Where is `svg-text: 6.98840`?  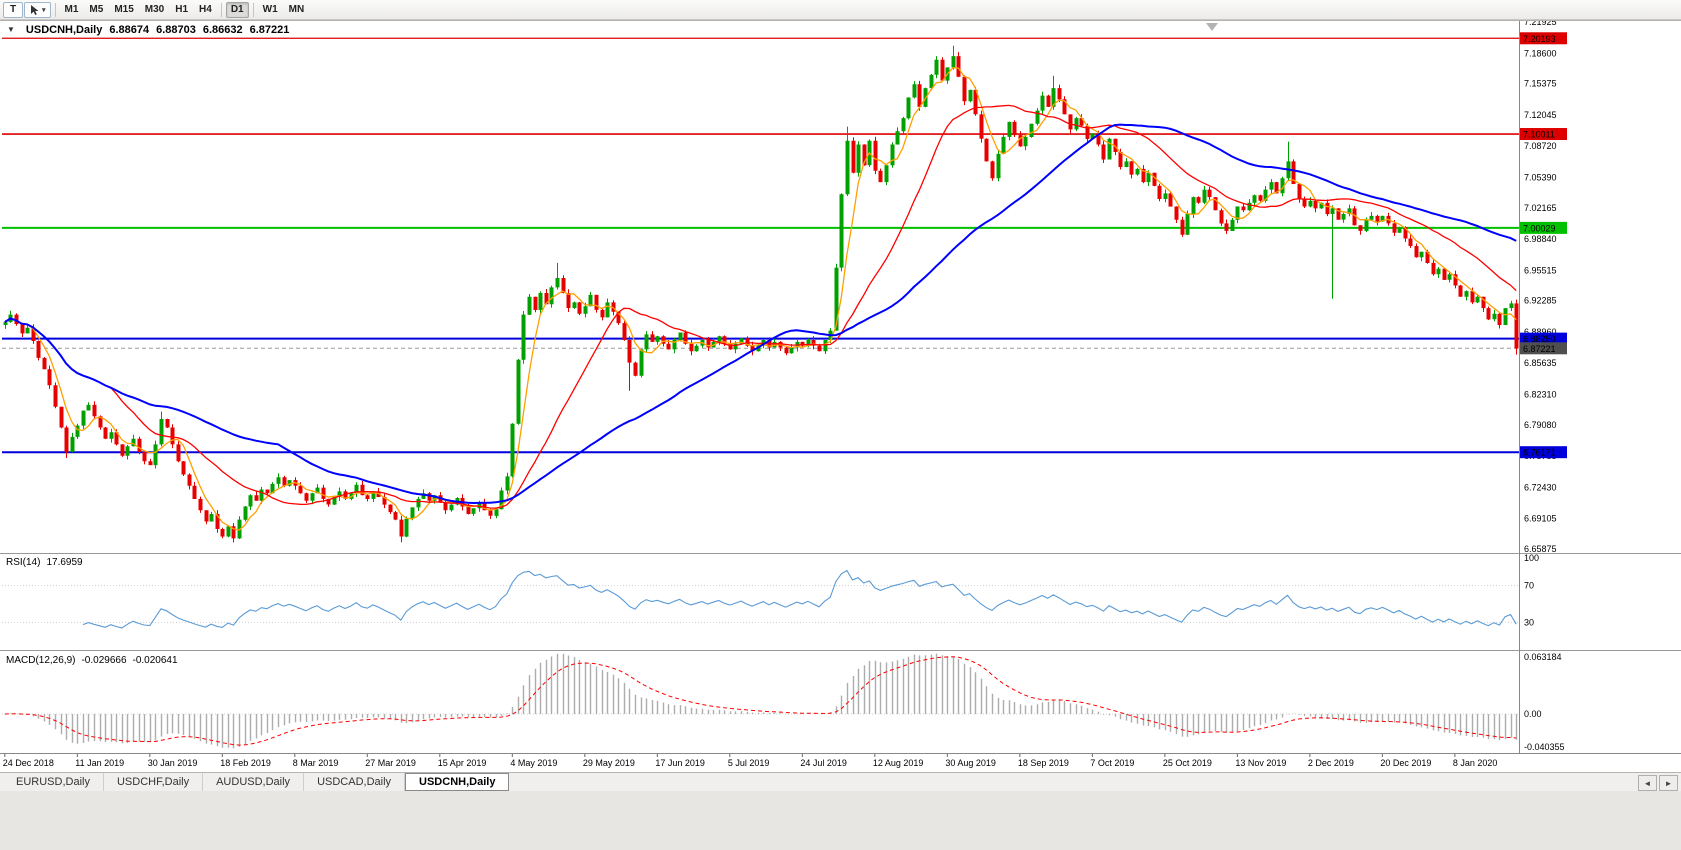 svg-text: 6.98840 is located at coordinates (1540, 239).